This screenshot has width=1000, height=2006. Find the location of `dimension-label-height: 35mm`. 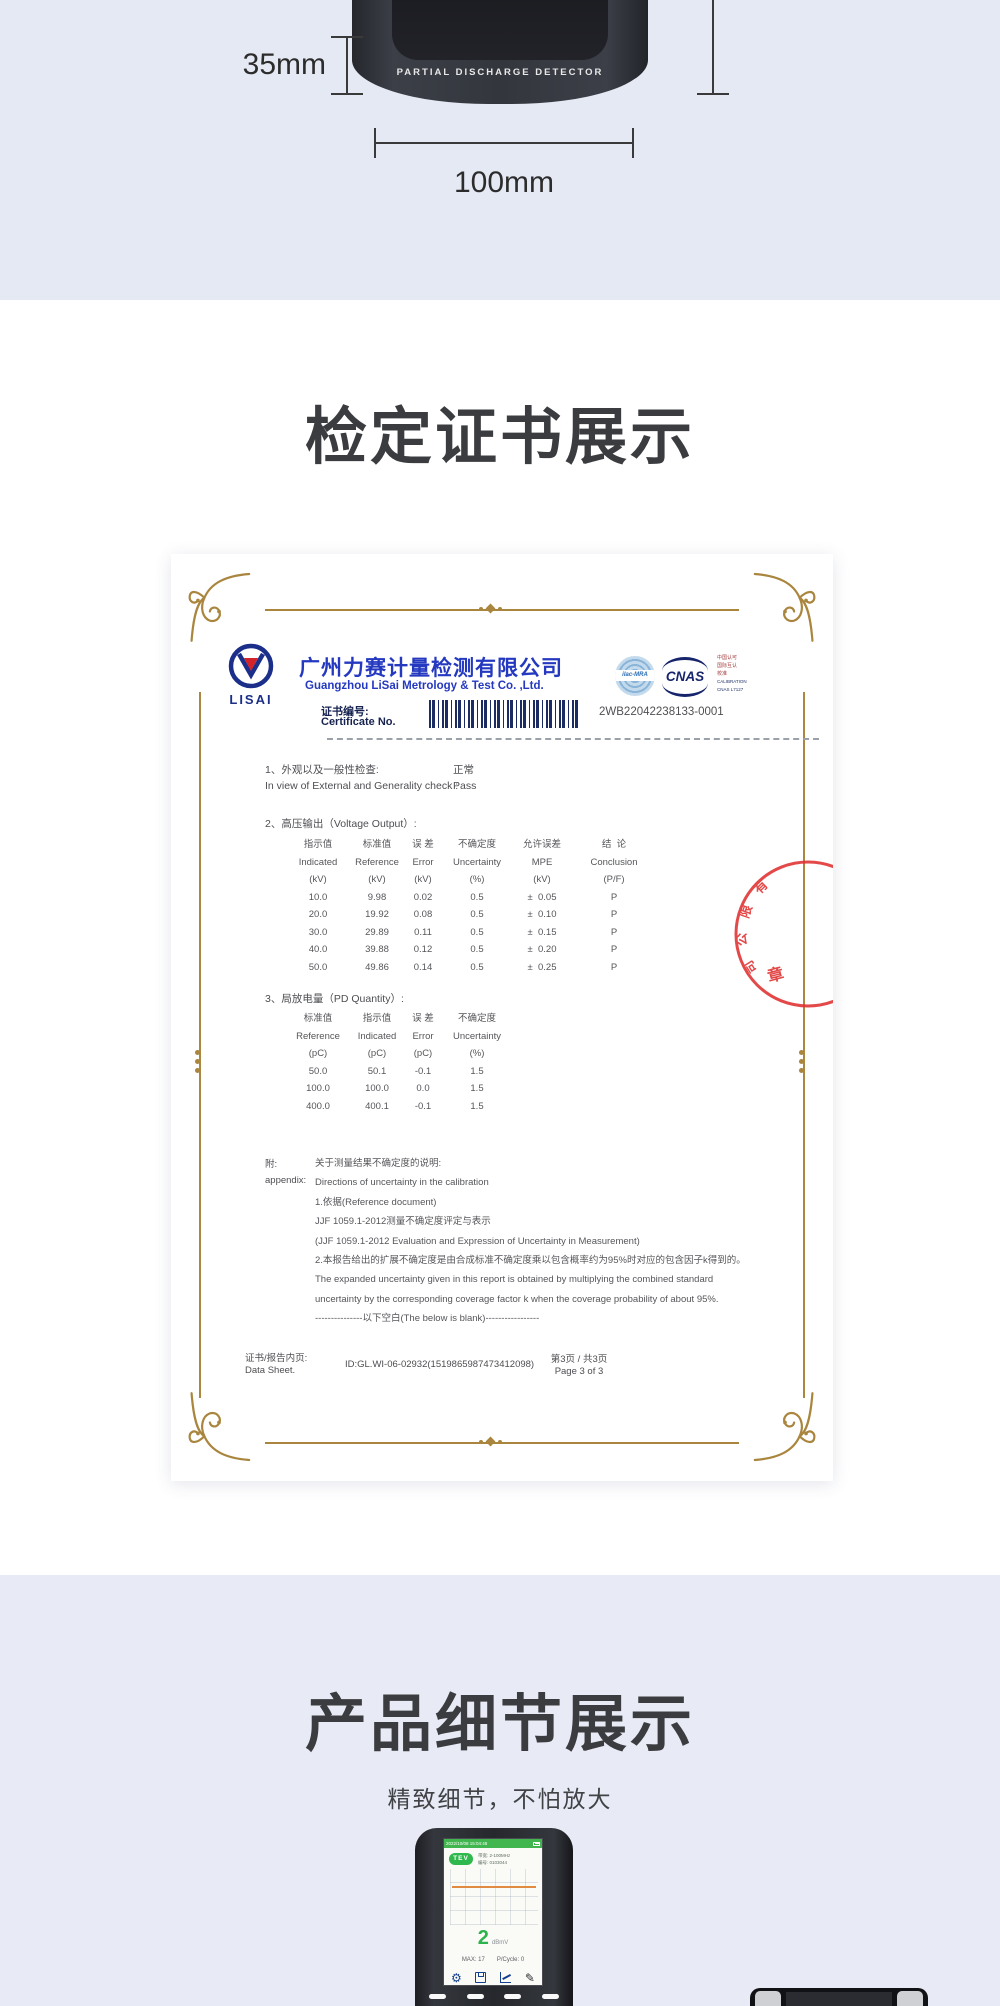

dimension-label-height: 35mm is located at coordinates (284, 64).